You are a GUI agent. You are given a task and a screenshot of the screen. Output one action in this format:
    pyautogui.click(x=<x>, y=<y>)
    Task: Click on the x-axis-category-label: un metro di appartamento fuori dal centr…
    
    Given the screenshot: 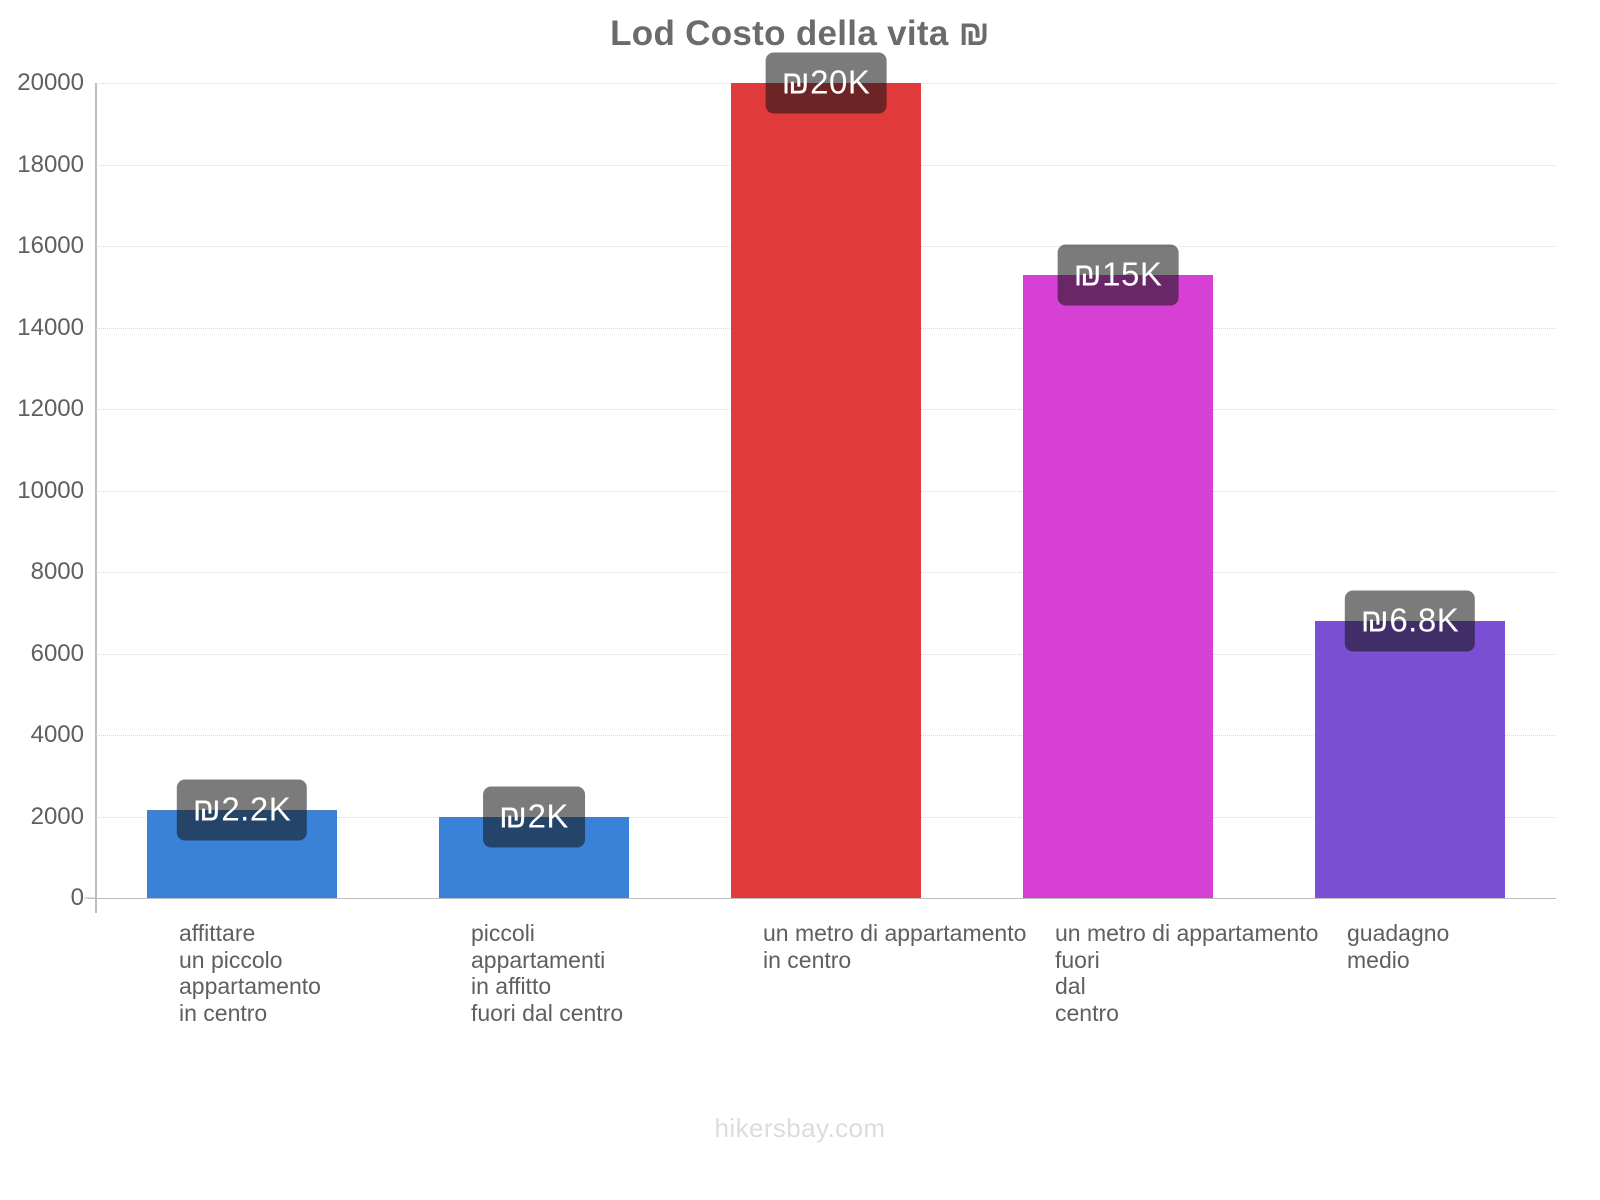 What is the action you would take?
    pyautogui.click(x=1187, y=973)
    